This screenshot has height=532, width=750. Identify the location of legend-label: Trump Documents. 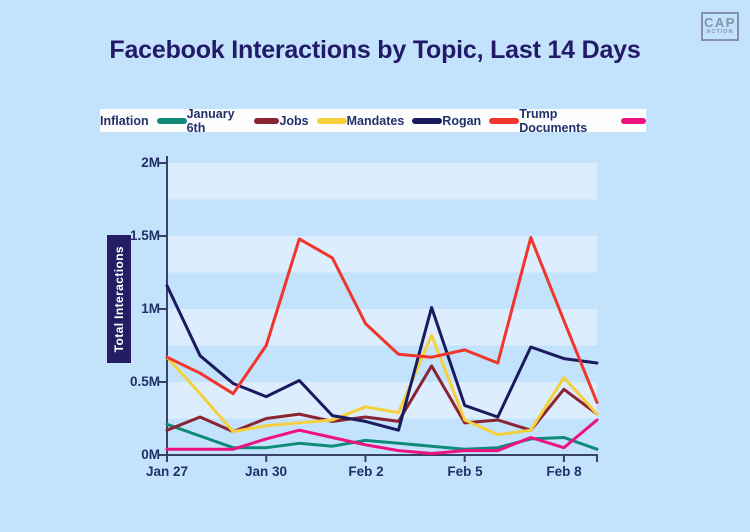
(553, 120).